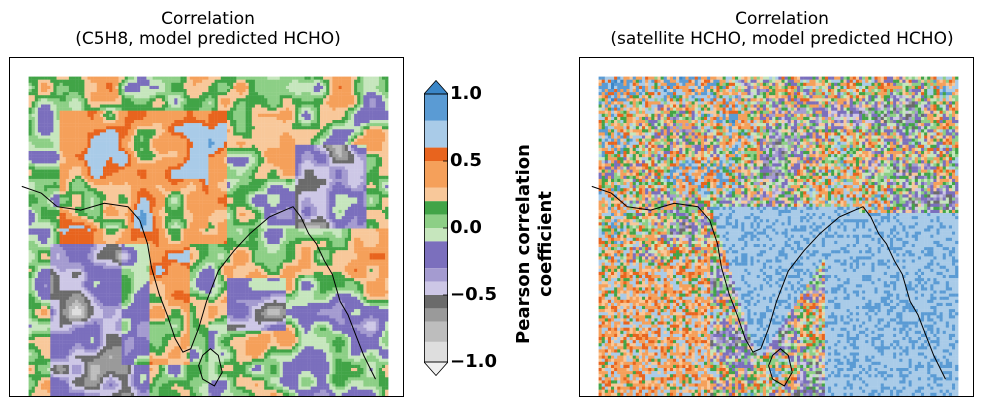 This screenshot has height=399, width=994. What do you see at coordinates (208, 19) in the screenshot?
I see `left-title-line1: Correlation` at bounding box center [208, 19].